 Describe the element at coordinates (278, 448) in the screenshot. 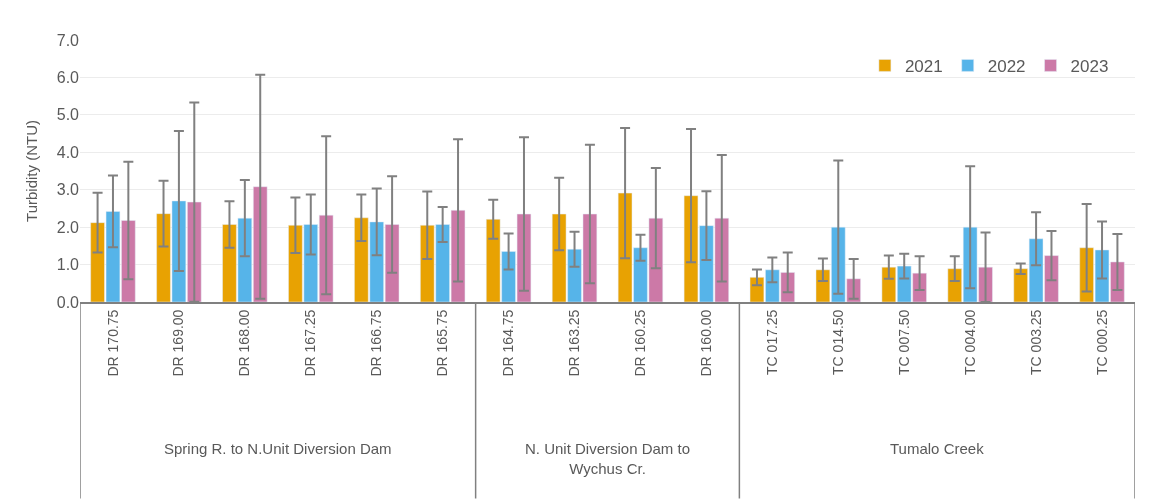

I see `text: Spring R. to N.Unit Diversion Dam` at that location.